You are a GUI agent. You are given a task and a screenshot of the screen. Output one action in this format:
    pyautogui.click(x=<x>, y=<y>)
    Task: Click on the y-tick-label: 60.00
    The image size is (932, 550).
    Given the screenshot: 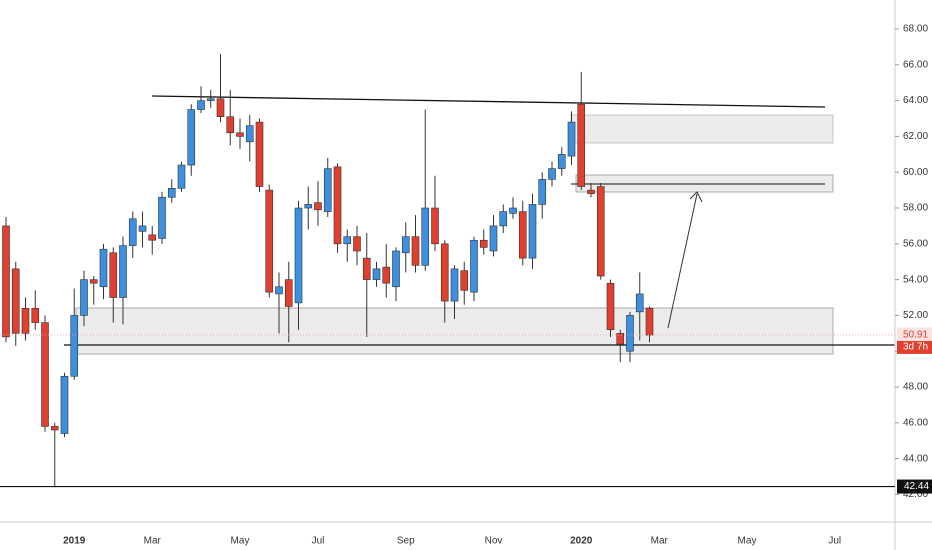 What is the action you would take?
    pyautogui.click(x=915, y=172)
    